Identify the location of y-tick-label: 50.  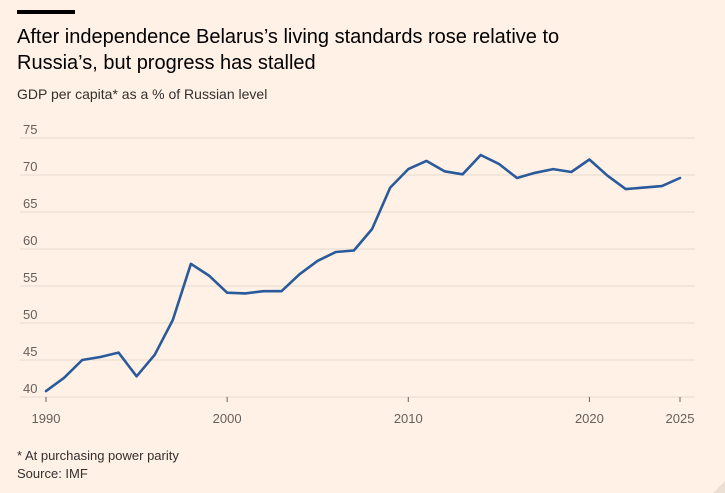
(30, 314).